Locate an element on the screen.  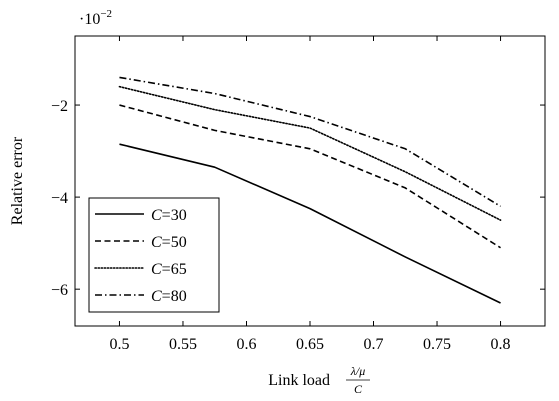
legend: C=30 C=50 C=65 C=80 is located at coordinates (154, 255).